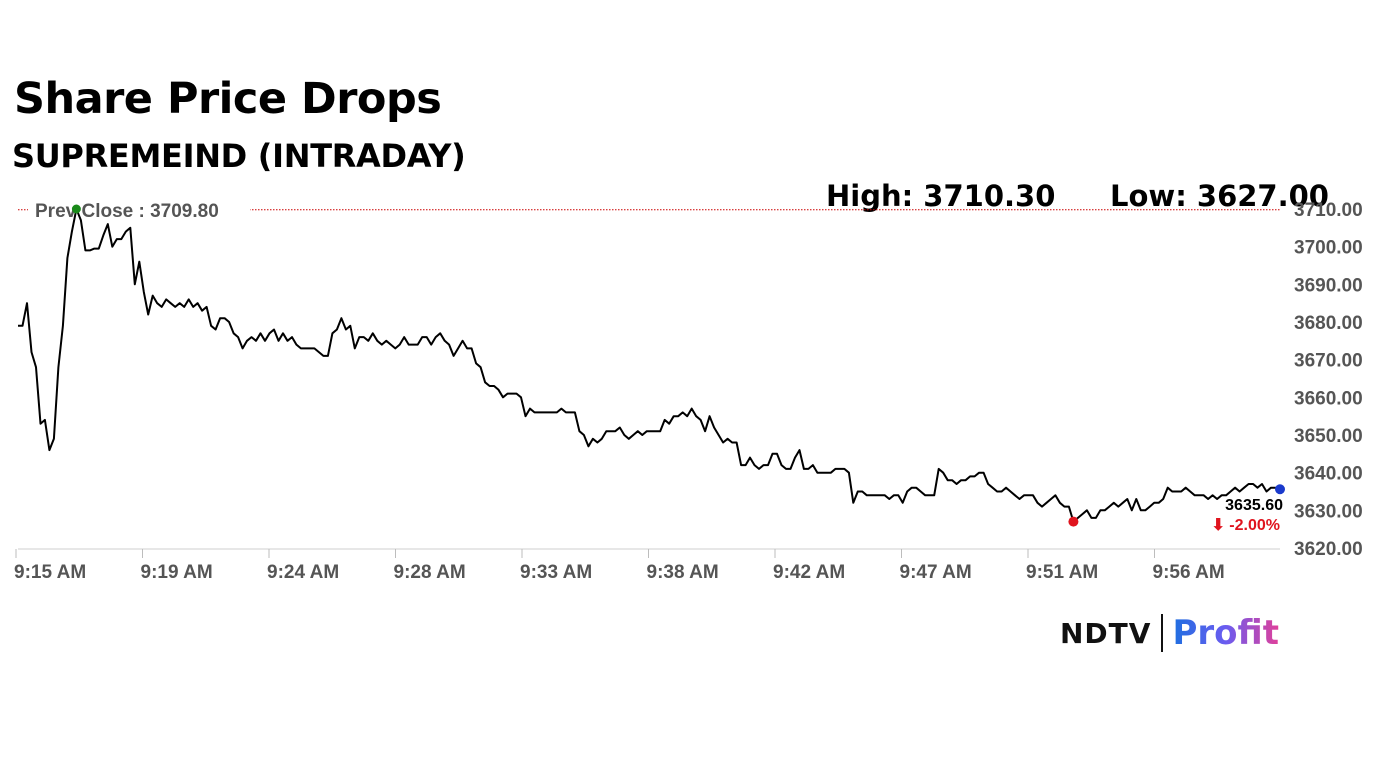  Describe the element at coordinates (1328, 511) in the screenshot. I see `y-tick-label: 3630.00` at that location.